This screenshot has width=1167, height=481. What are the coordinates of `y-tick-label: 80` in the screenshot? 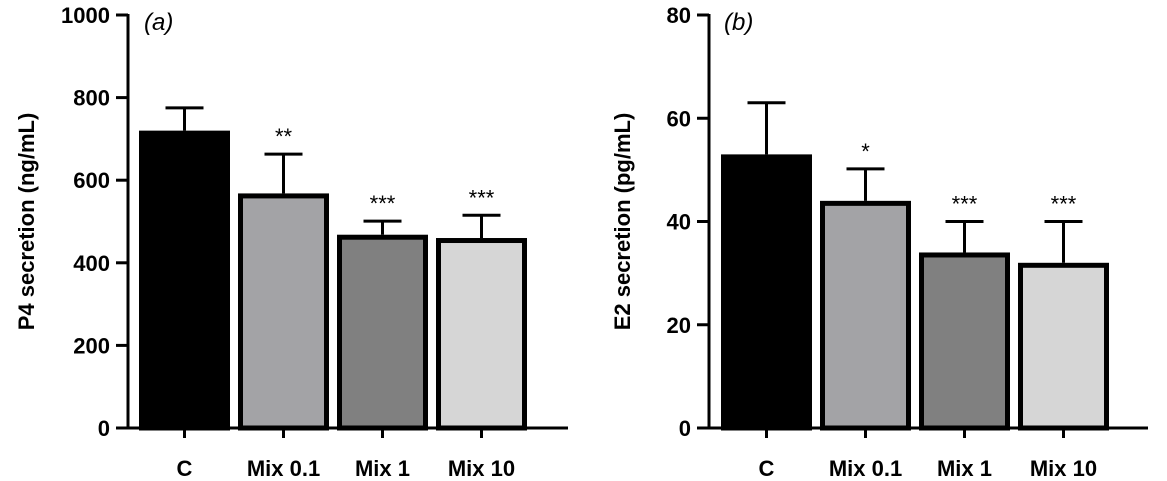 It's located at (679, 15).